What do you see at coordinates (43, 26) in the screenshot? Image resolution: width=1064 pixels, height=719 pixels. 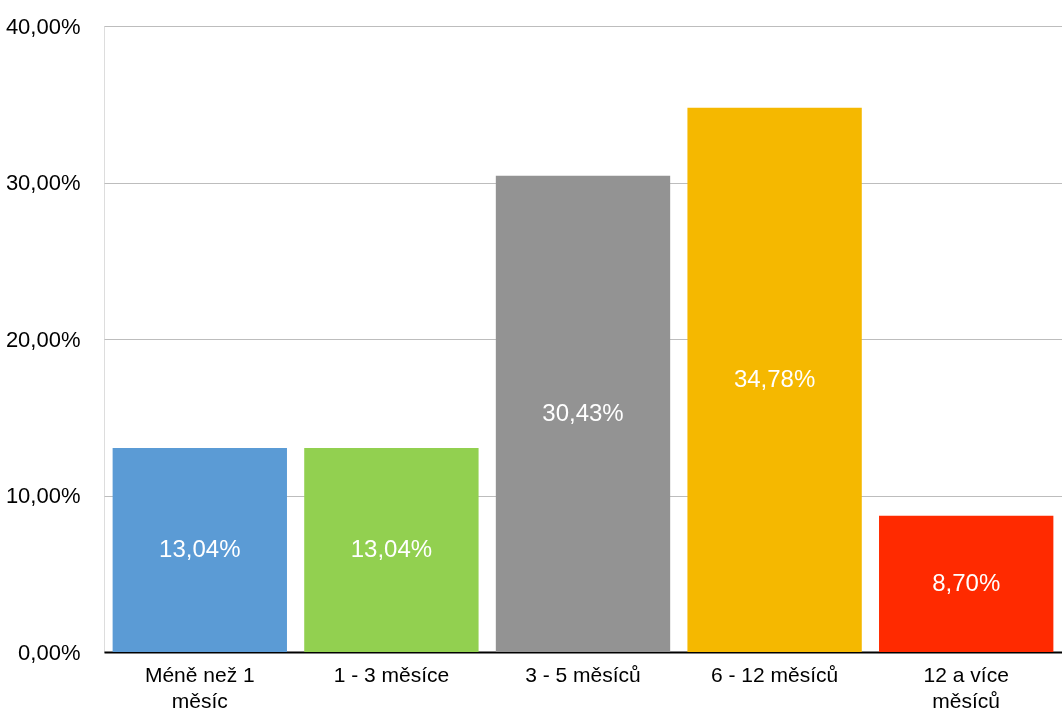 I see `y-tick-label: 40,00%` at bounding box center [43, 26].